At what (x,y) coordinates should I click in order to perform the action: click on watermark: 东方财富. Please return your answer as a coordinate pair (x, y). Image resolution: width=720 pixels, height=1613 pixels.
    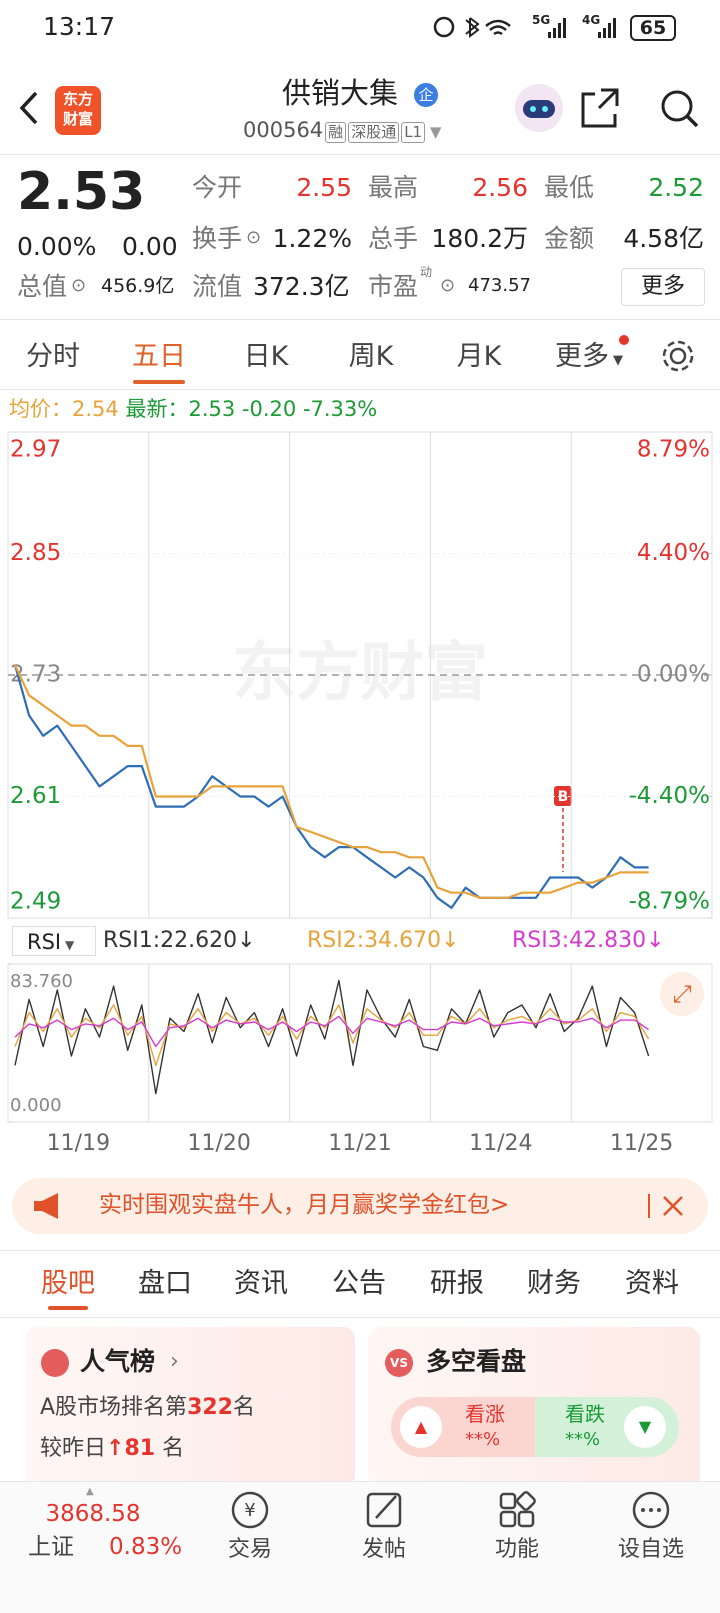
    Looking at the image, I should click on (360, 674).